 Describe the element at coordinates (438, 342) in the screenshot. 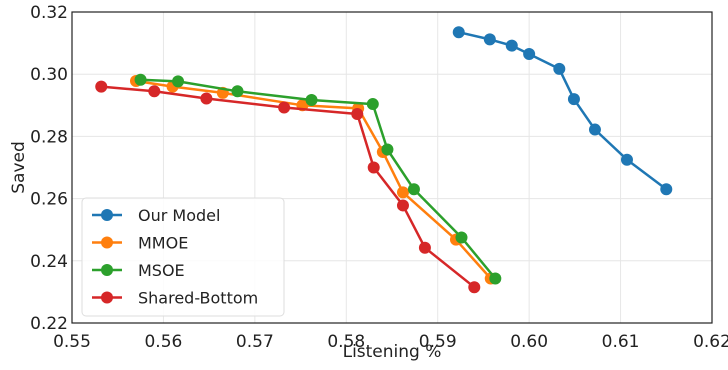

I see `x-tick-label: 0.59` at that location.